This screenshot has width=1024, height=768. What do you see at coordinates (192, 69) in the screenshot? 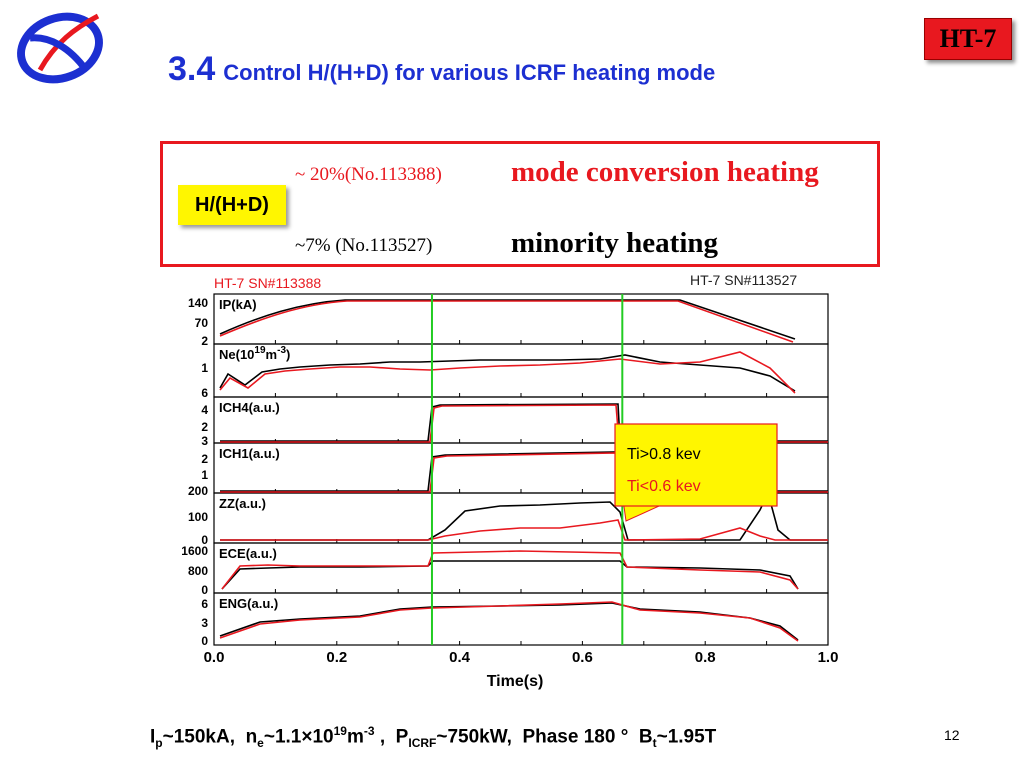
I see `section-number: 3.4` at bounding box center [192, 69].